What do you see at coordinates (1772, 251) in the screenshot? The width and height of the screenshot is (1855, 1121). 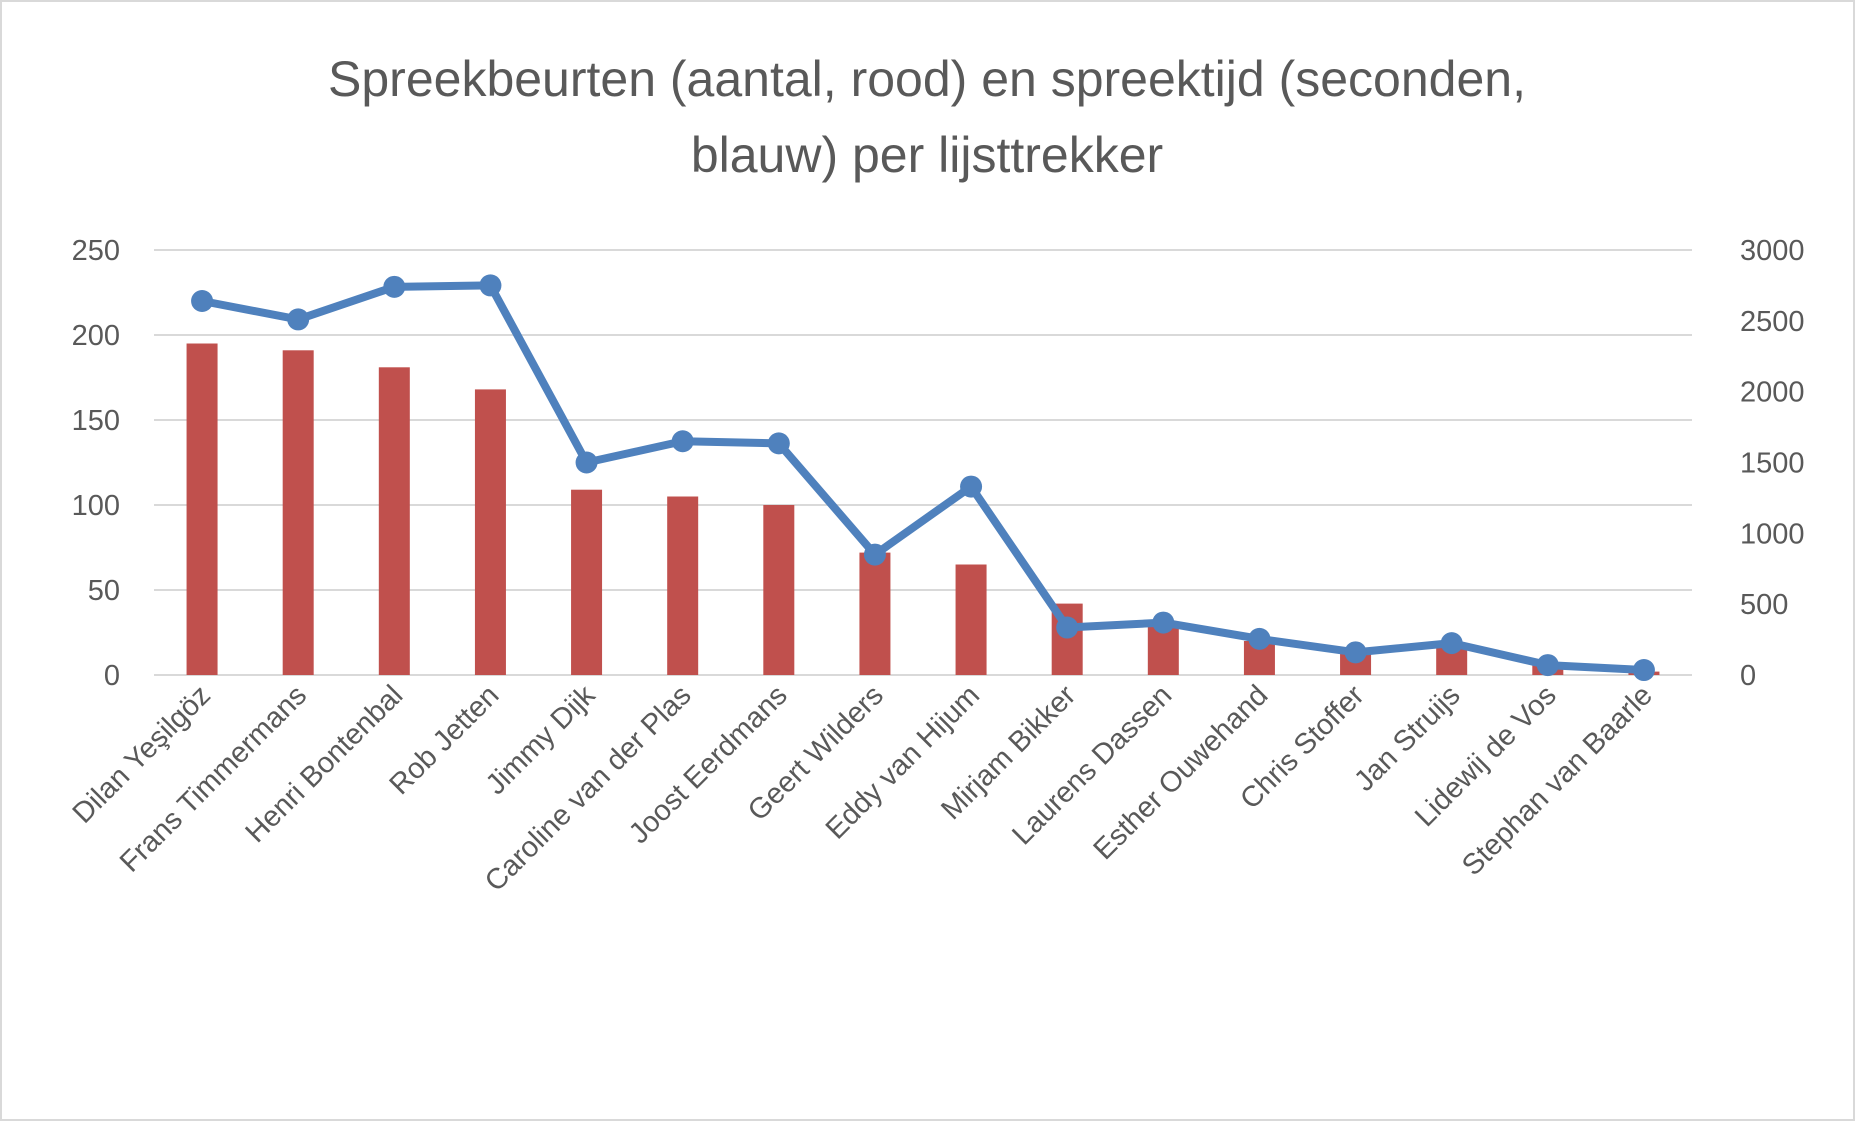 I see `right-tick-label: 3000` at bounding box center [1772, 251].